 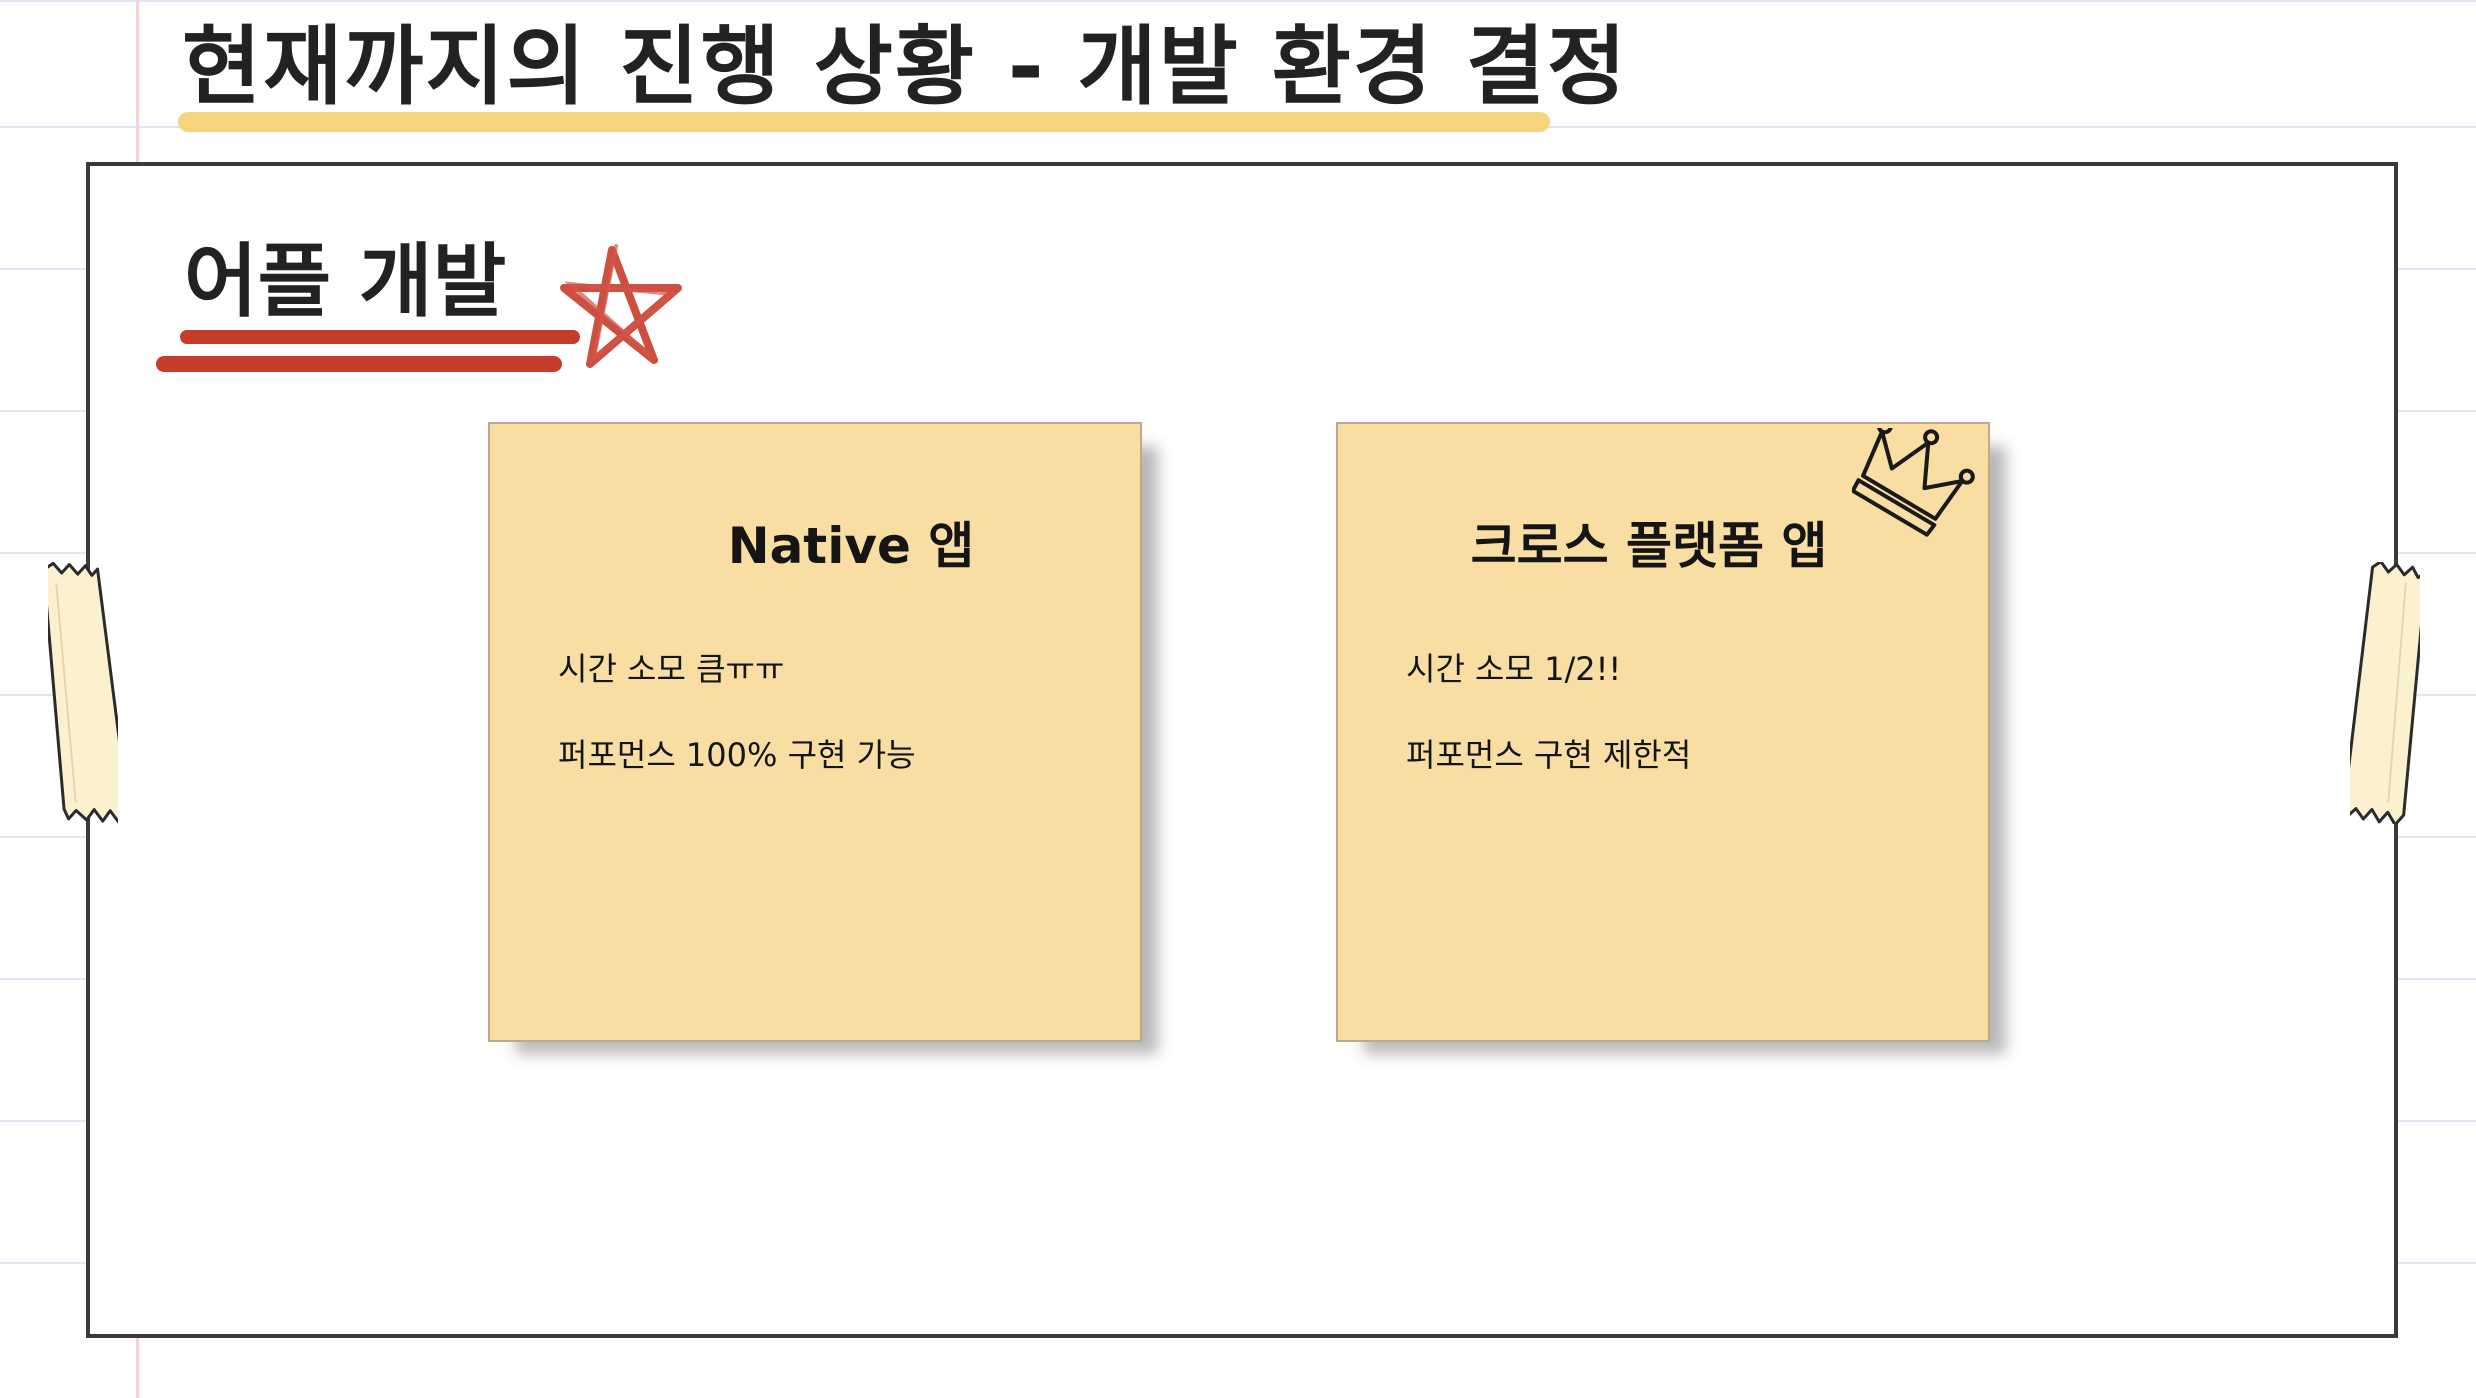 What do you see at coordinates (1649, 546) in the screenshot?
I see `note-title: 크로스 플랫폼 앱` at bounding box center [1649, 546].